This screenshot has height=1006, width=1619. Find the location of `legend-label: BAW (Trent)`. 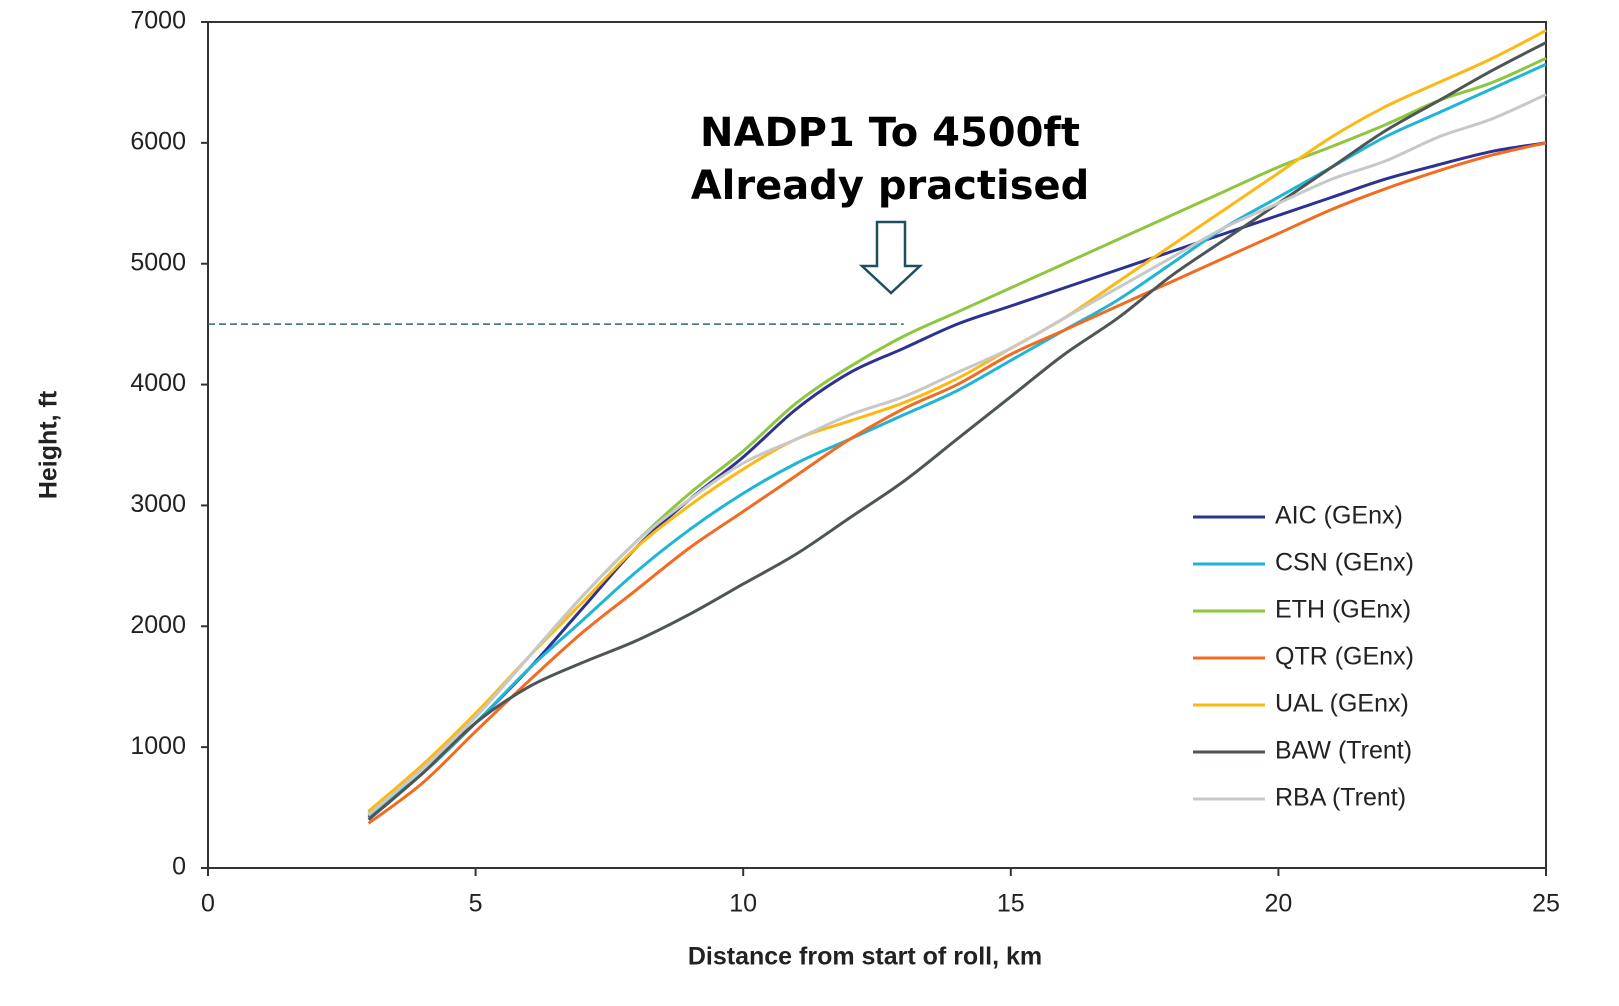

legend-label: BAW (Trent) is located at coordinates (1343, 751).